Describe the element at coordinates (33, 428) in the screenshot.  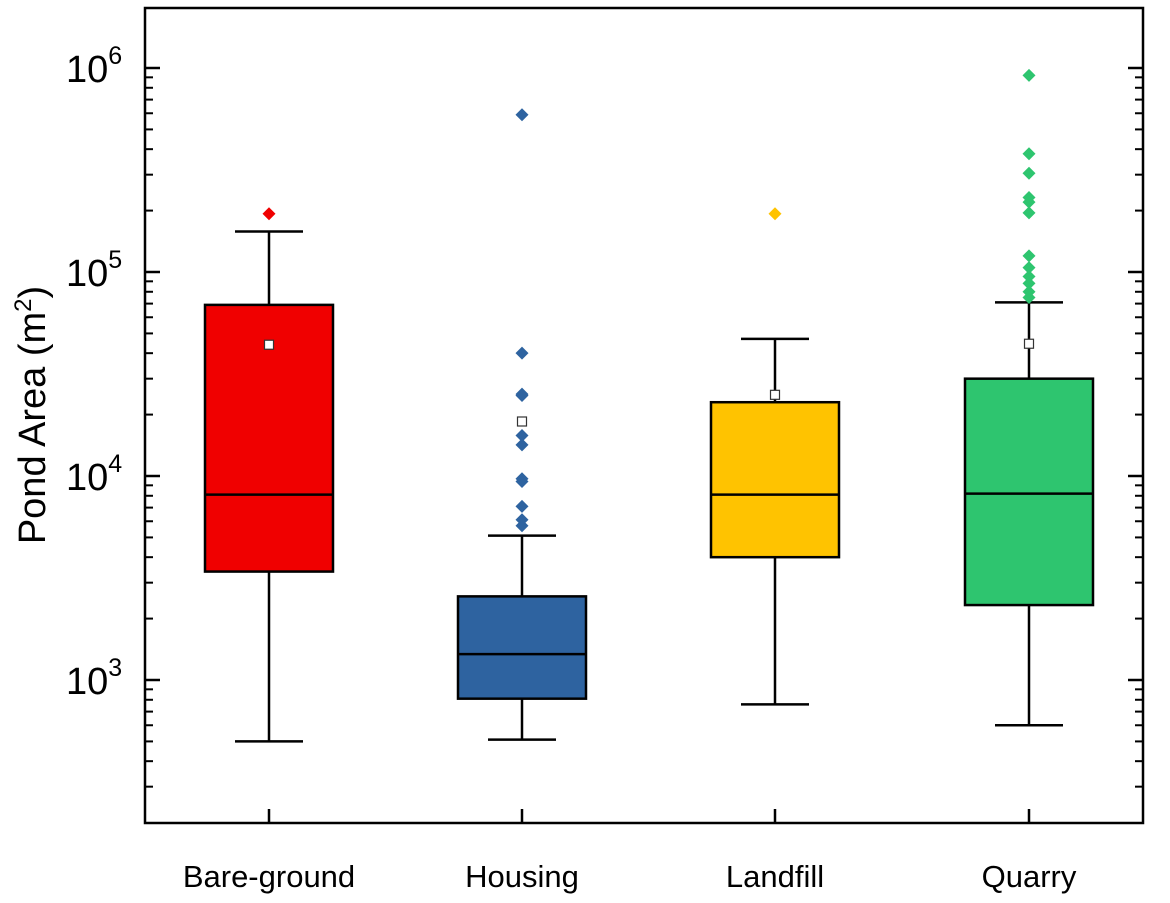
I see `y-axis-title-text: Pond Area (m` at that location.